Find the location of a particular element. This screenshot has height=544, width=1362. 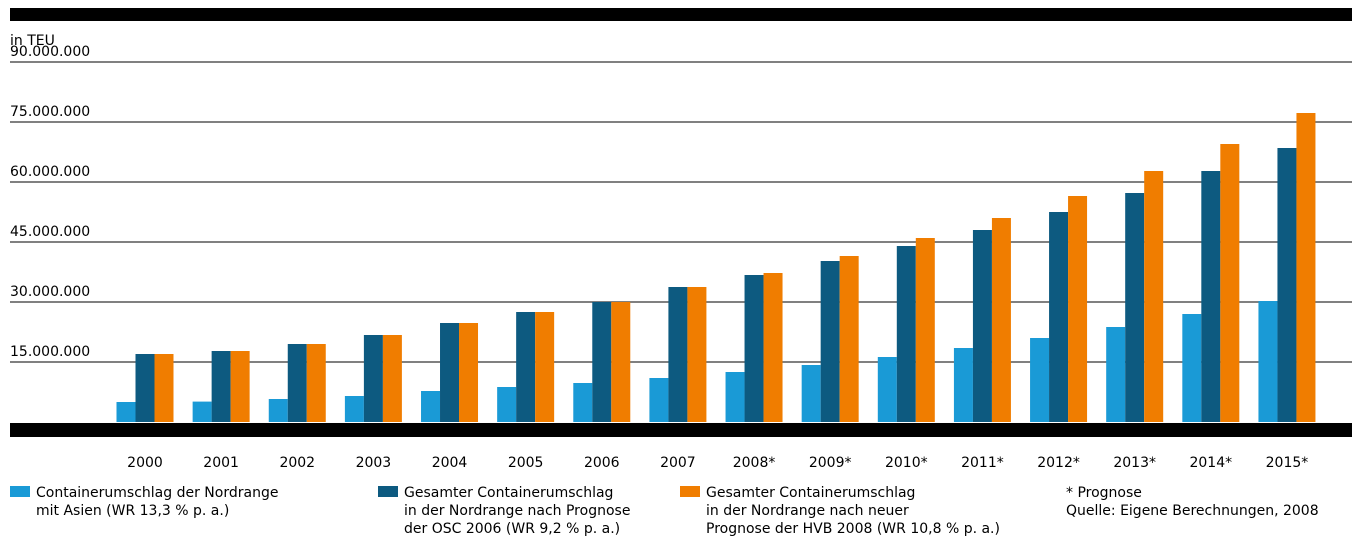

y-axis-label: in TEU is located at coordinates (32, 41).